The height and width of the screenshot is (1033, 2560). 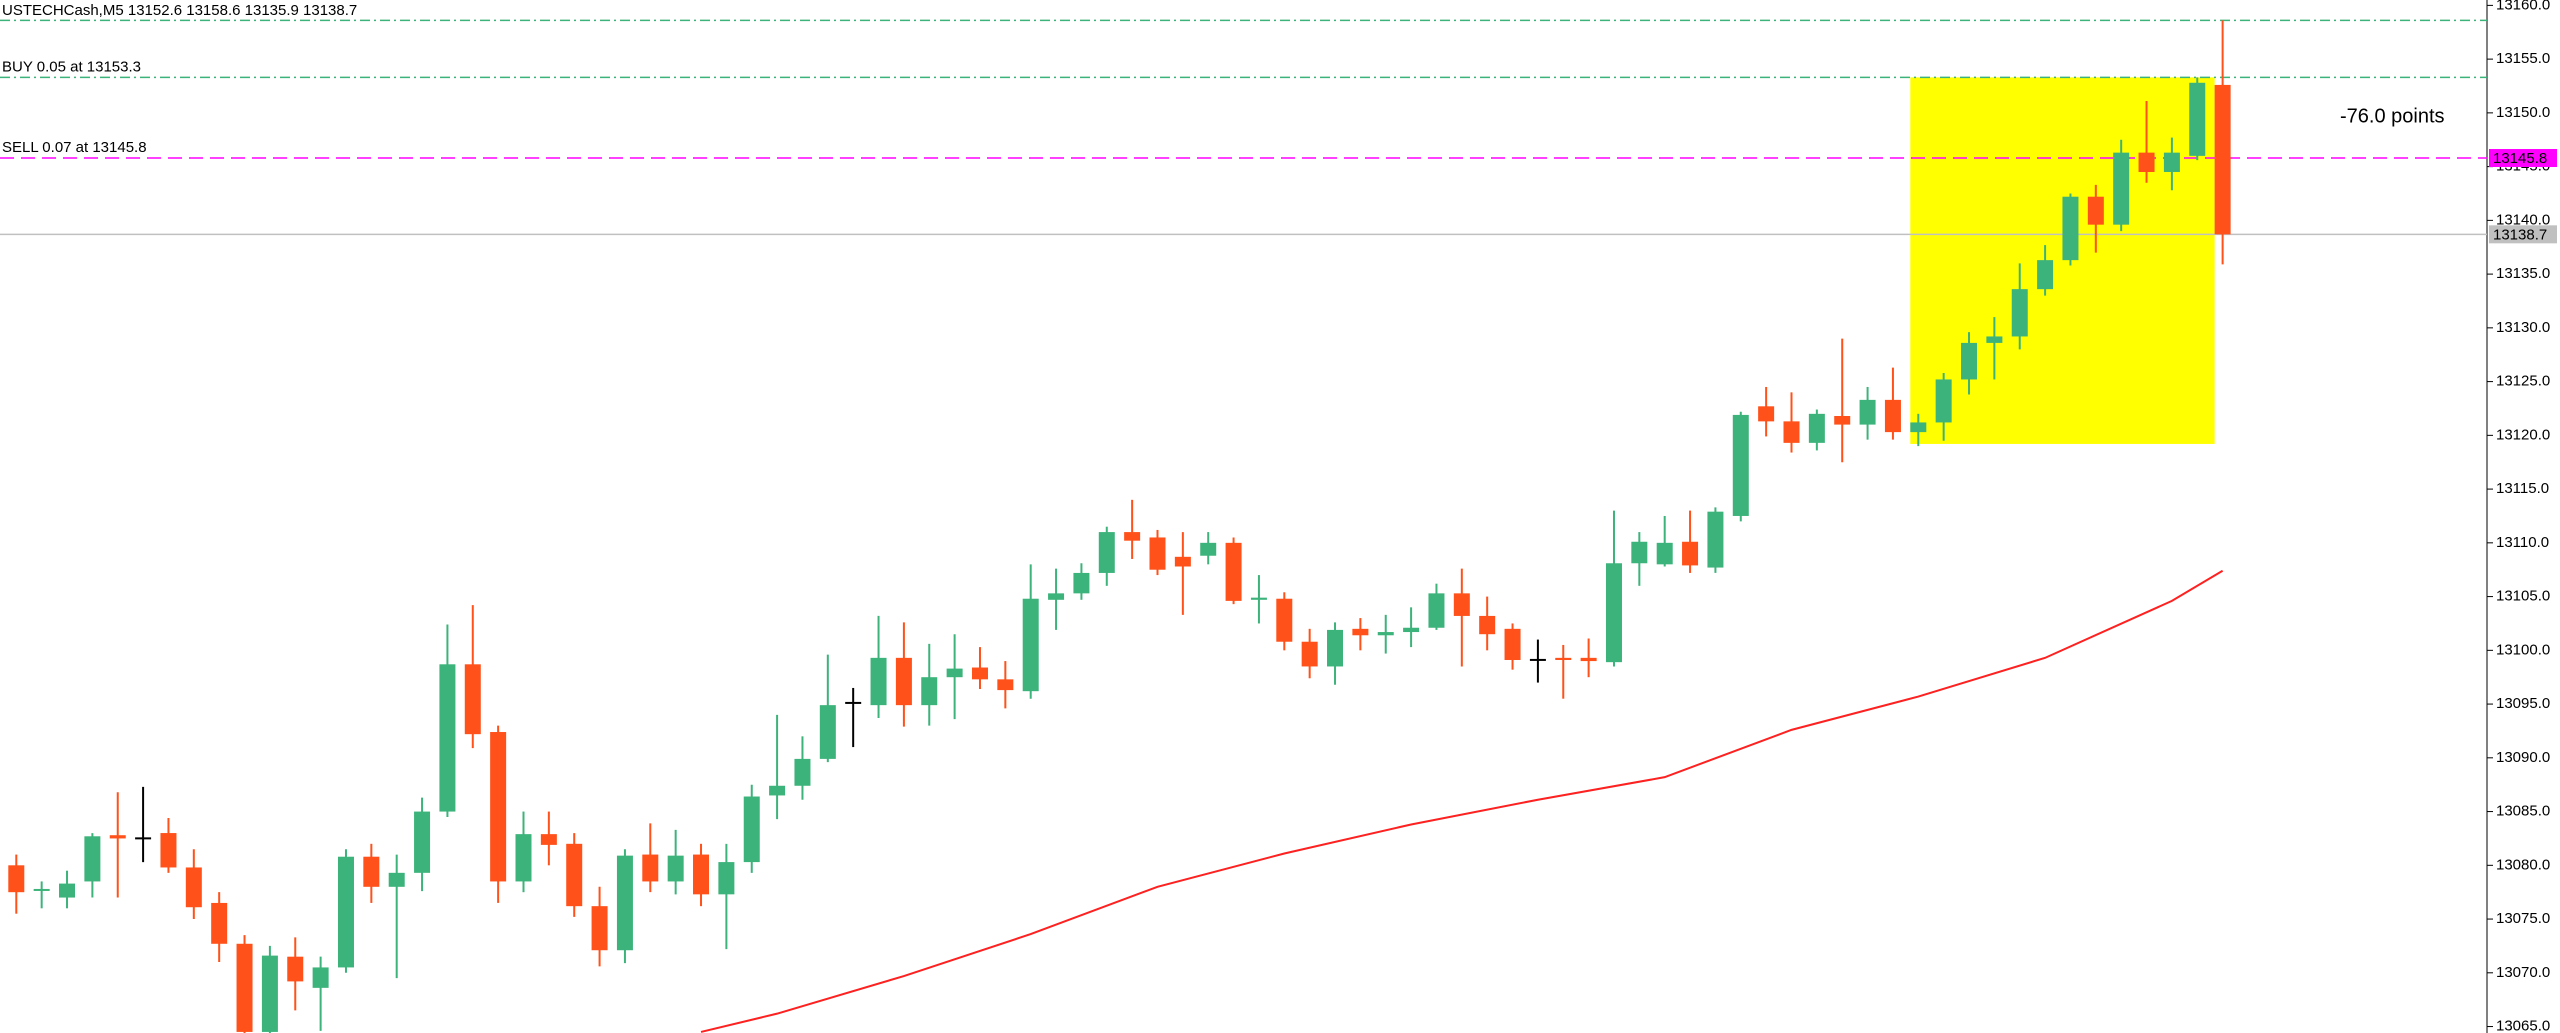 I want to click on y-tick-label: 13065.0, so click(x=2523, y=1025).